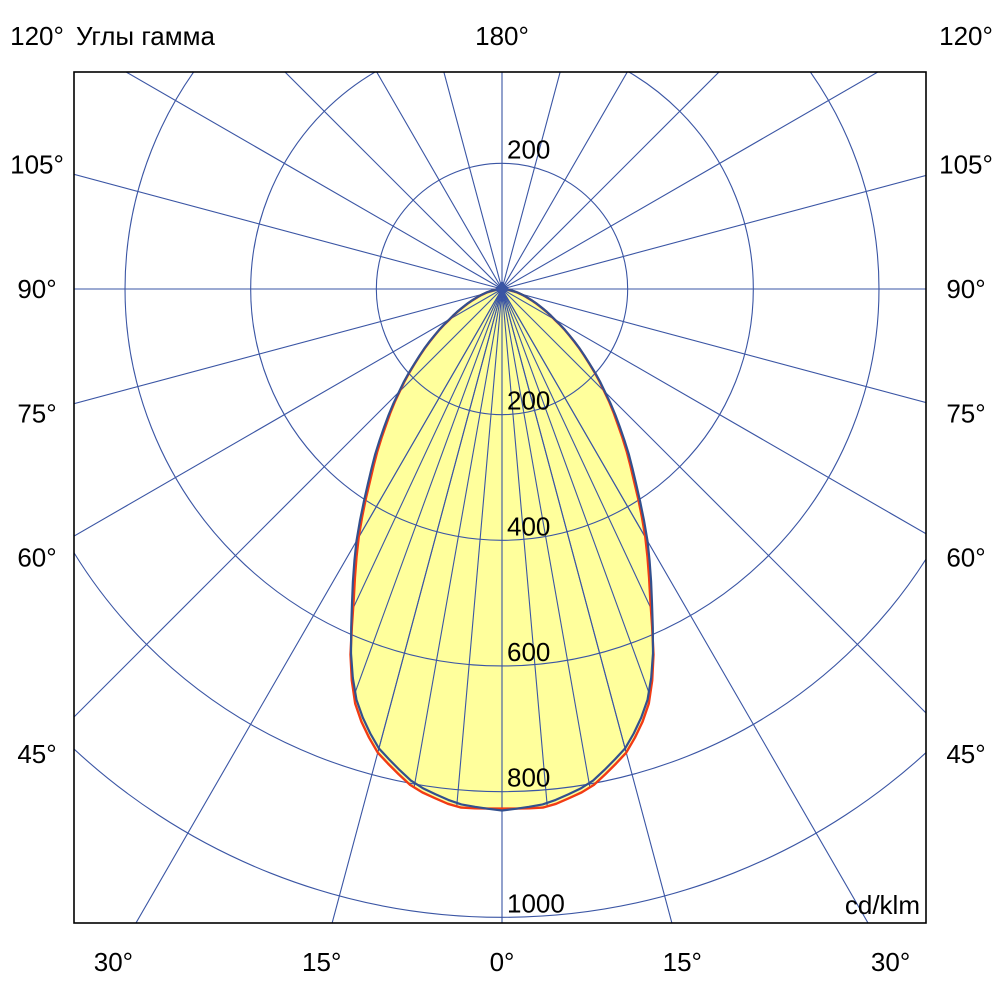  Describe the element at coordinates (113, 962) in the screenshot. I see `angle-label-bottom--30: 30°` at that location.